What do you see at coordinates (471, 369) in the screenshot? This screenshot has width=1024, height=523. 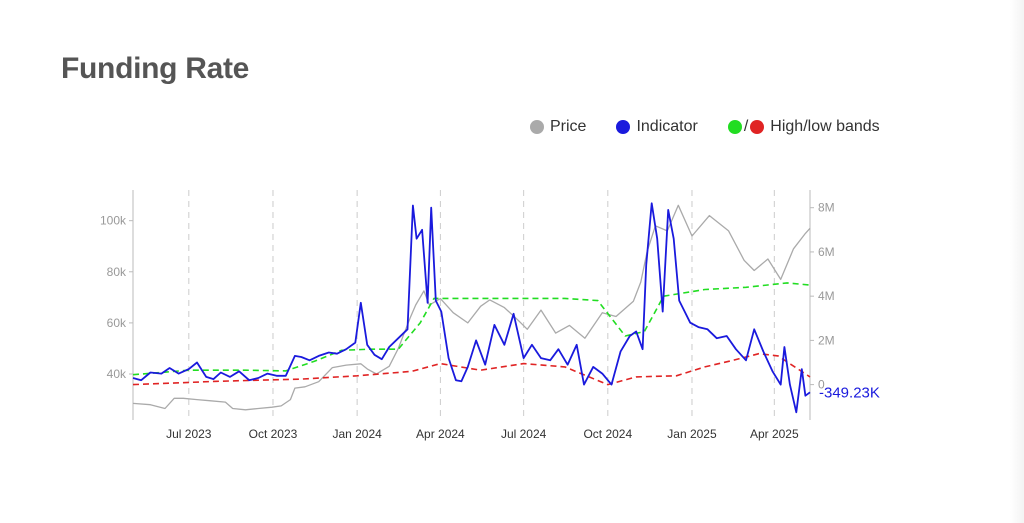 I see `low-band-line` at bounding box center [471, 369].